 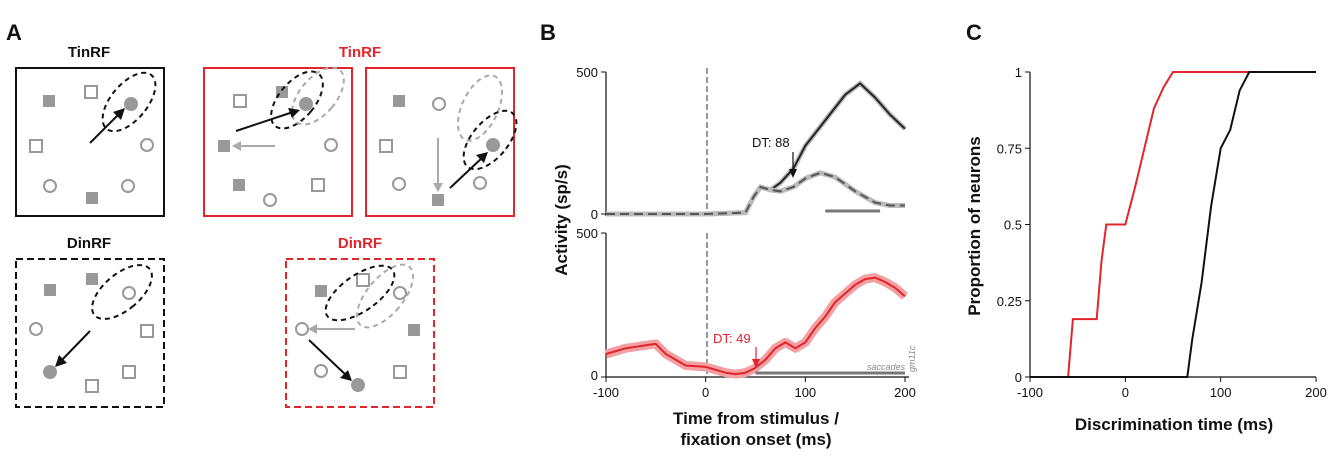 I want to click on box-tinrf-black, so click(x=90, y=142).